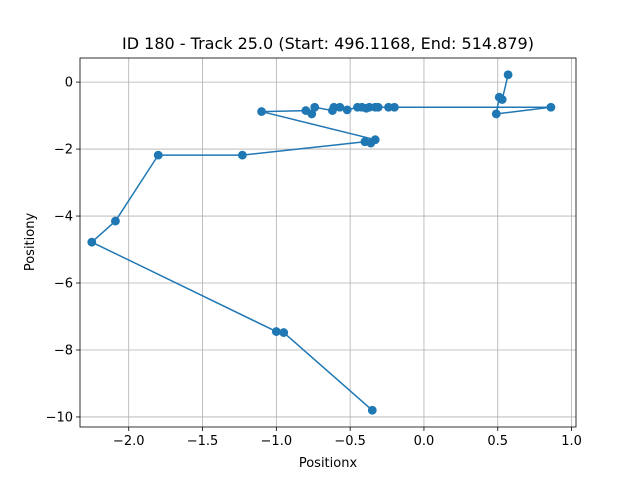 Image resolution: width=640 pixels, height=480 pixels. Describe the element at coordinates (350, 441) in the screenshot. I see `x-tick-label: −0.5` at that location.